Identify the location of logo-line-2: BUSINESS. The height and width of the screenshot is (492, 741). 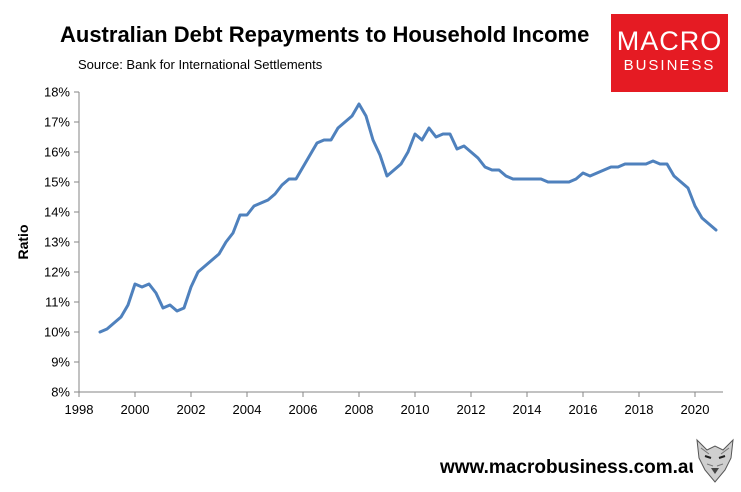
(669, 65).